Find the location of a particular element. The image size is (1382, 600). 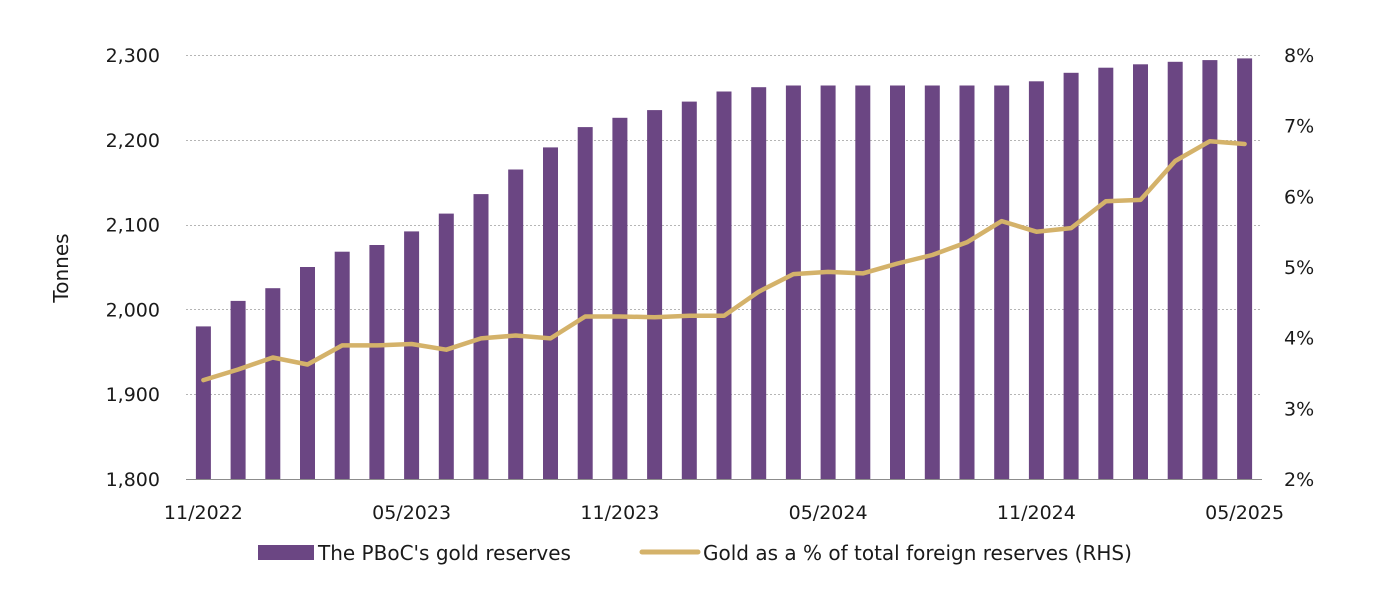

legend-label-bar: The PBoC's gold reserves is located at coordinates (444, 553).